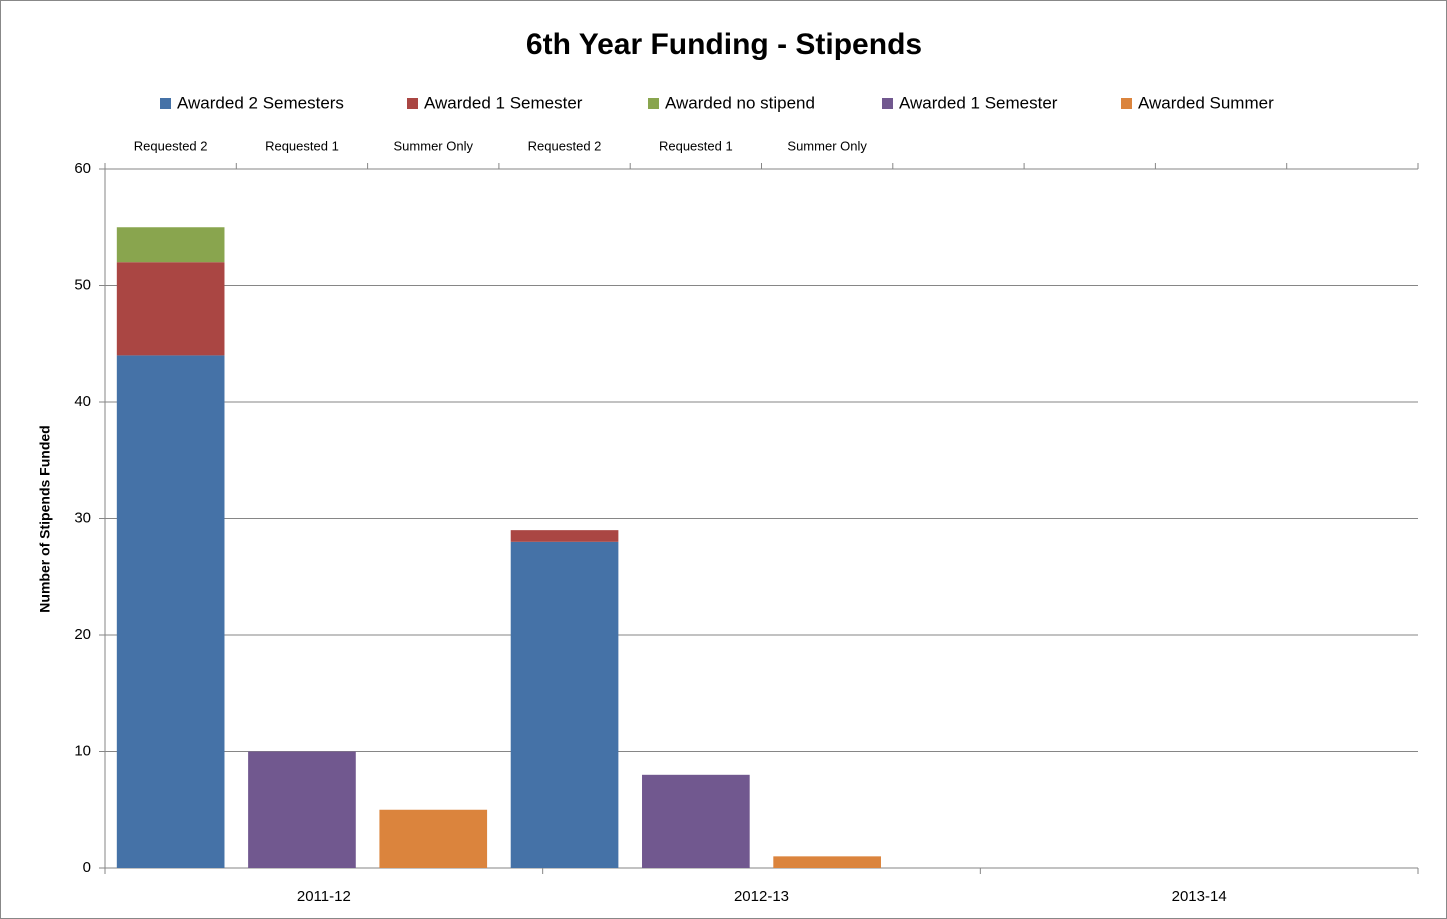  I want to click on y-tick-label: 50, so click(82, 284).